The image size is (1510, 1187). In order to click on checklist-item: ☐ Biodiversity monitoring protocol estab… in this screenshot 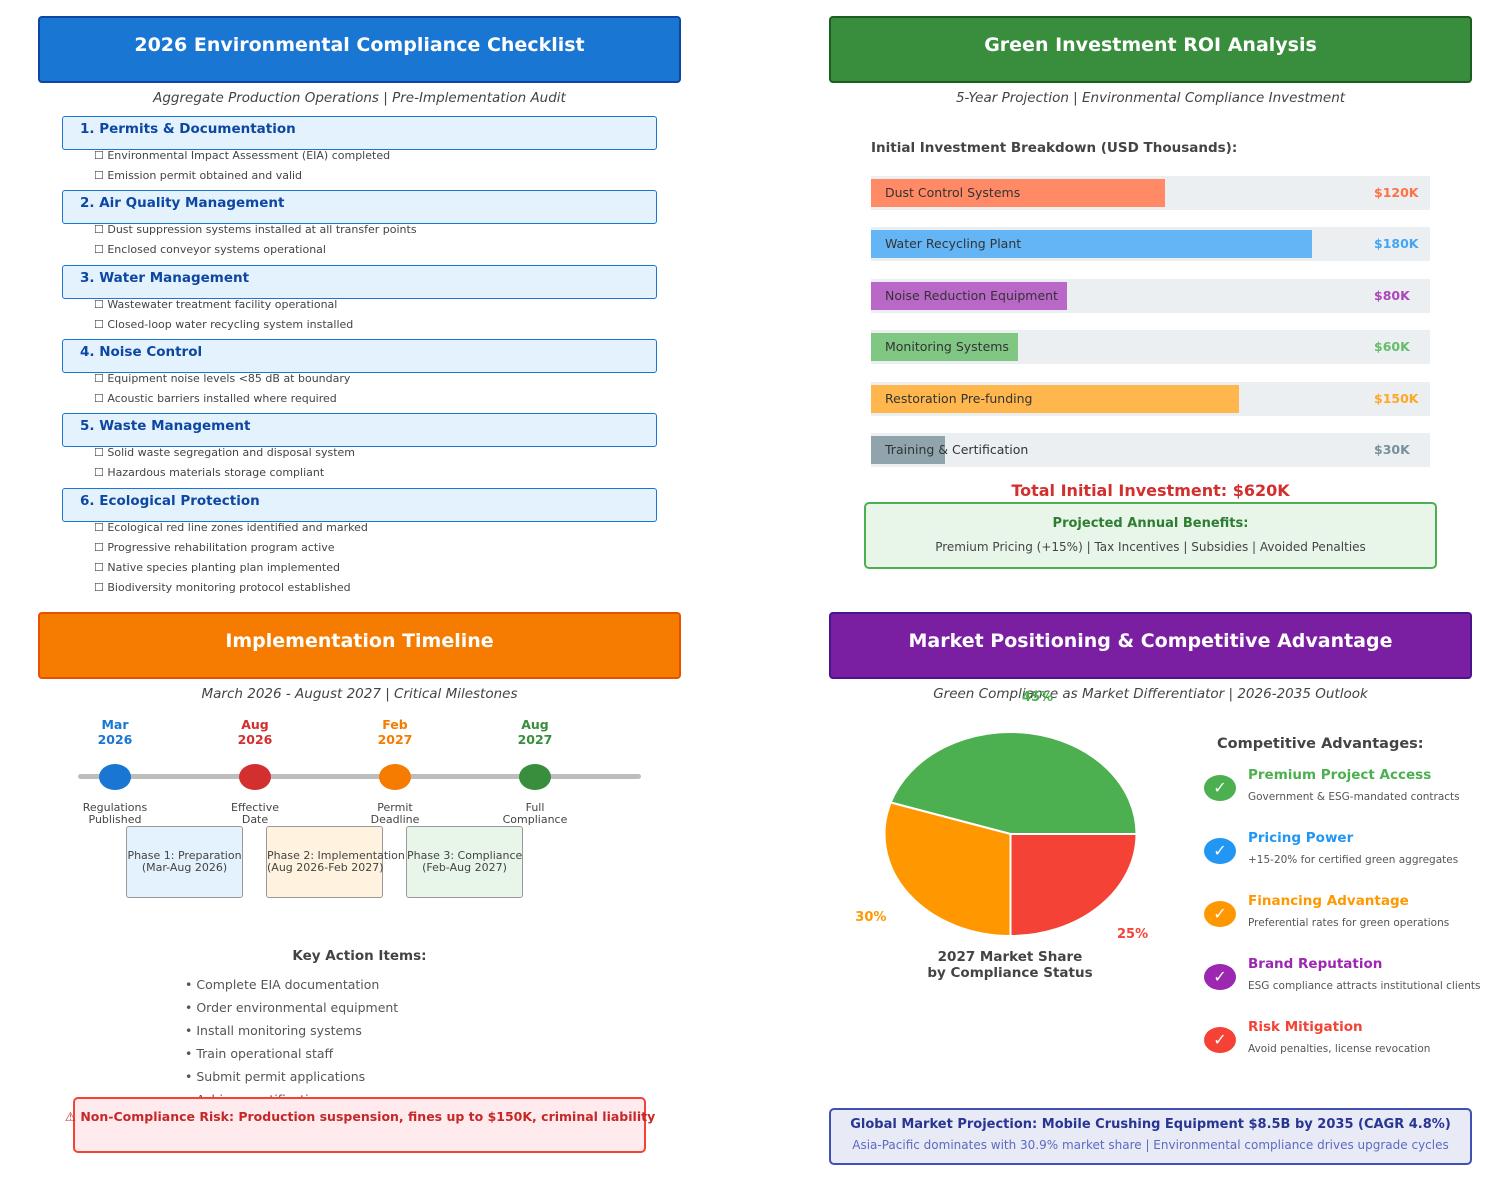, I will do `click(222, 587)`.